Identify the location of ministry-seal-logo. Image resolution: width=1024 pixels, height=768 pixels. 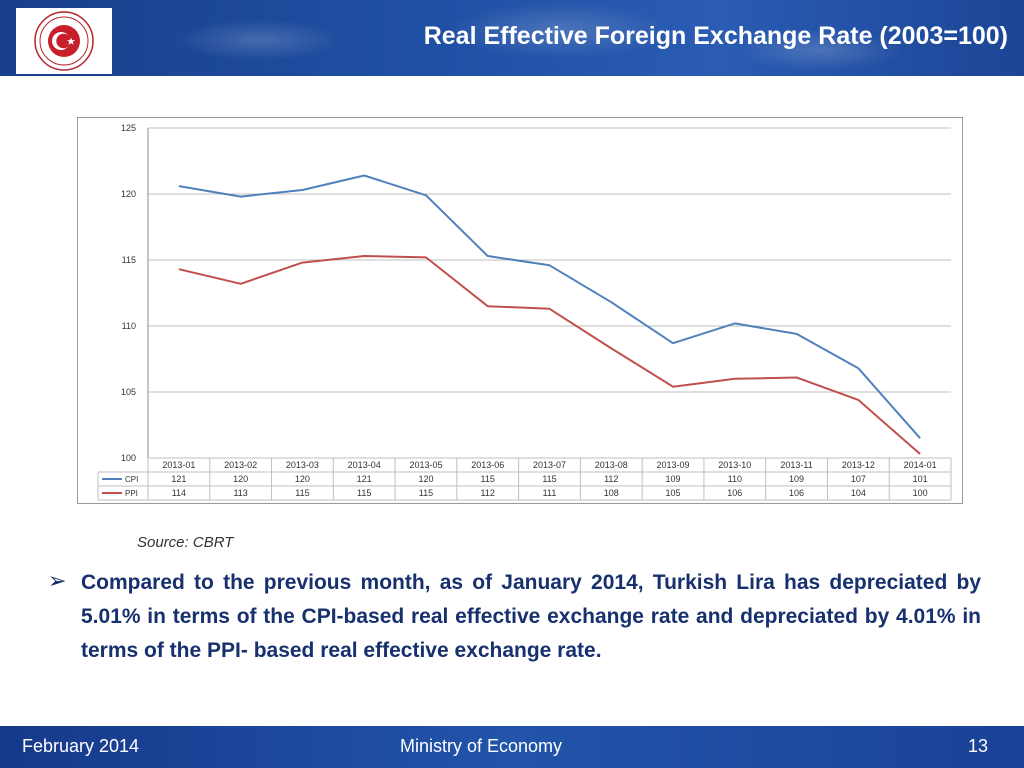
(64, 41).